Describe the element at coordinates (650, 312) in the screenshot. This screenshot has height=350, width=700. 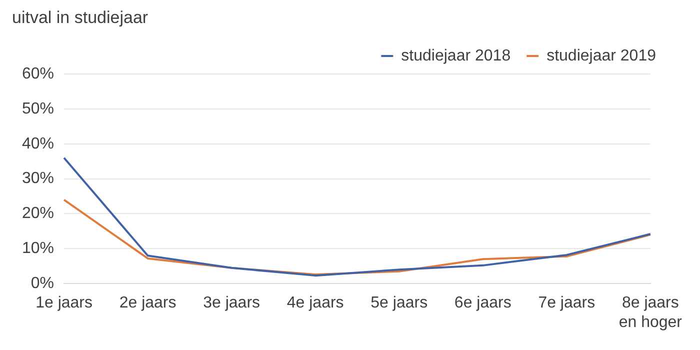
I see `x-tick-label: 8e jaars en hoger` at that location.